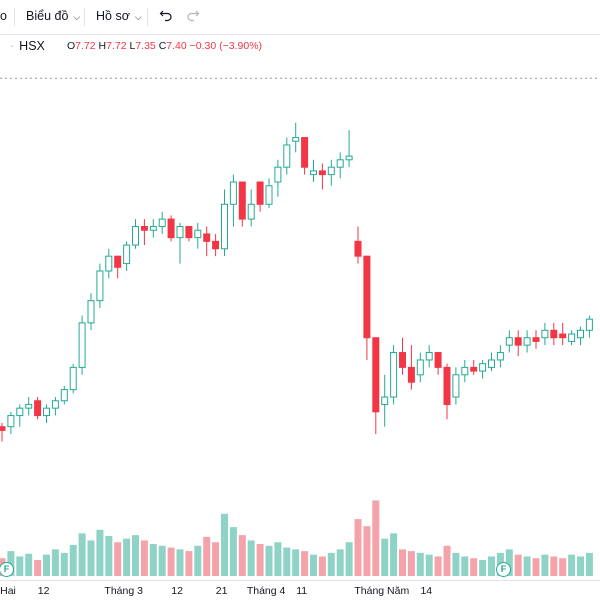 This screenshot has width=600, height=601. I want to click on redo-button, so click(193, 16).